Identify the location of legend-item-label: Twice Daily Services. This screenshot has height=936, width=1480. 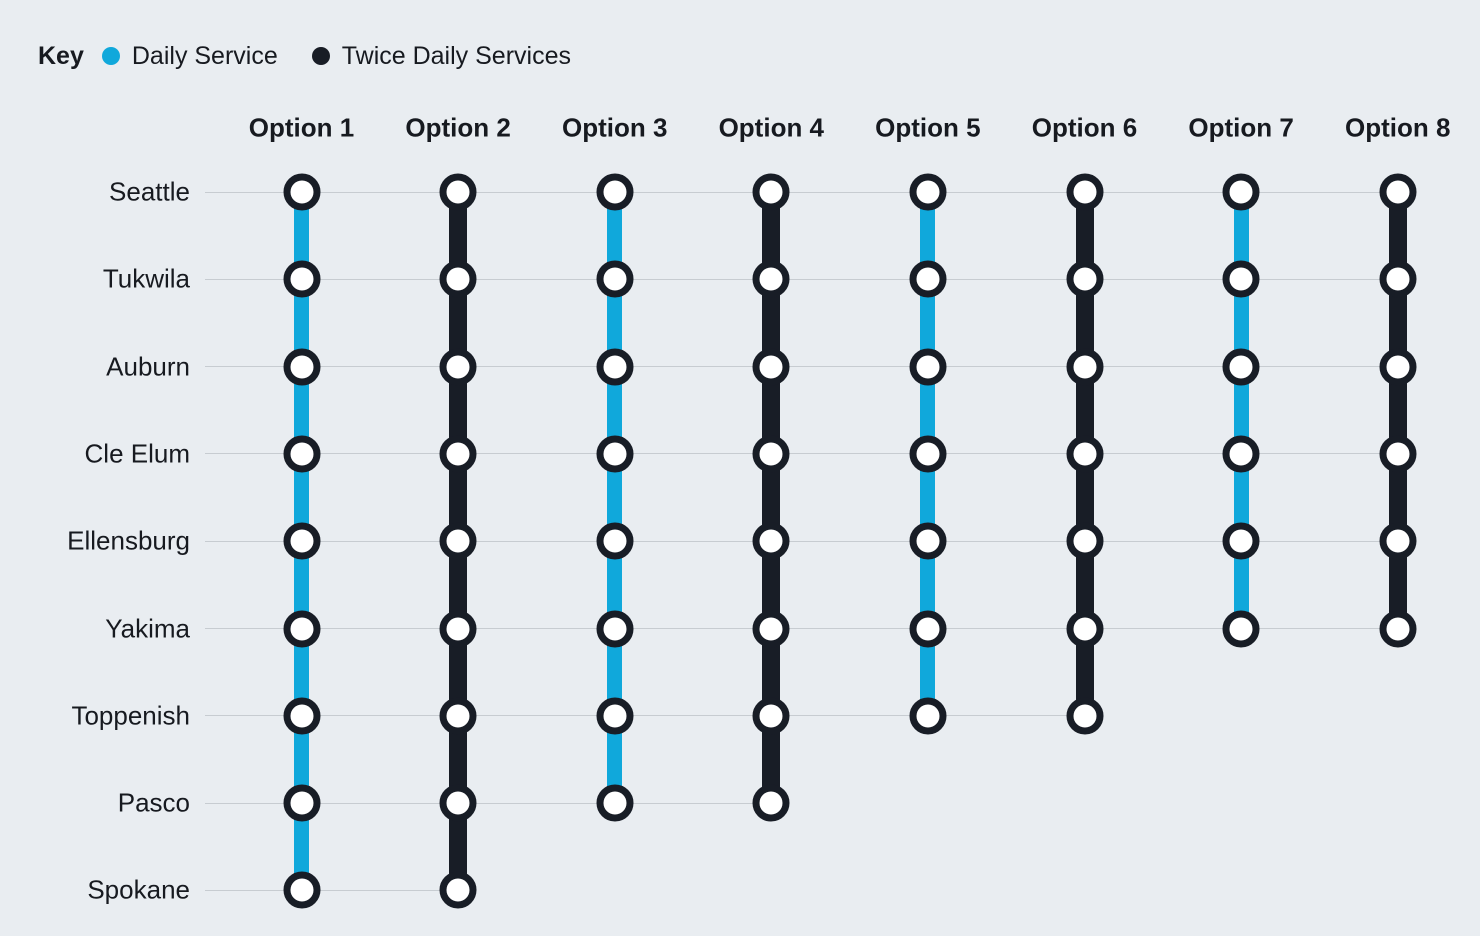
(456, 56).